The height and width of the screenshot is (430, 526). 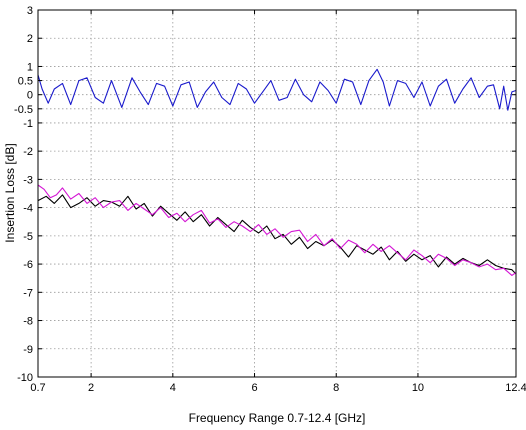 What do you see at coordinates (30, 96) in the screenshot?
I see `y-tick-label: 0` at bounding box center [30, 96].